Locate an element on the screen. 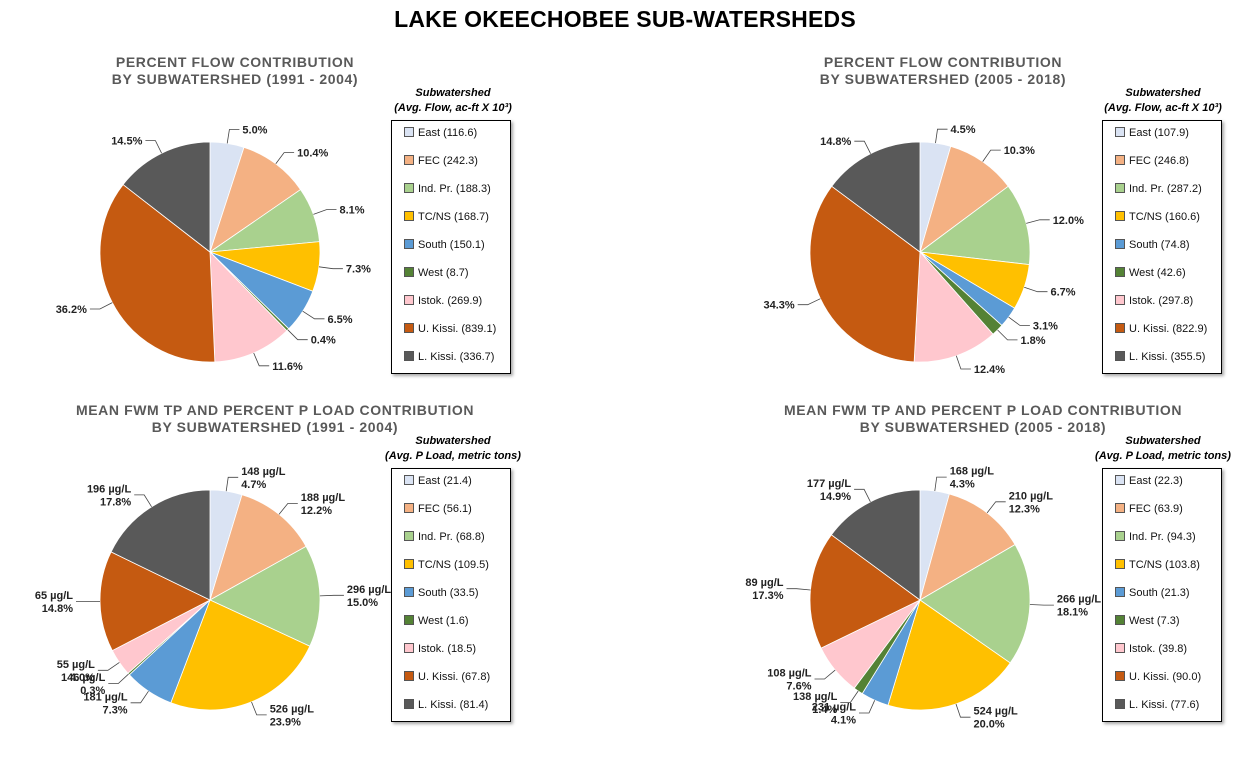 This screenshot has height=757, width=1250. data-label-fec: 188 µg/L 12.2% is located at coordinates (323, 504).